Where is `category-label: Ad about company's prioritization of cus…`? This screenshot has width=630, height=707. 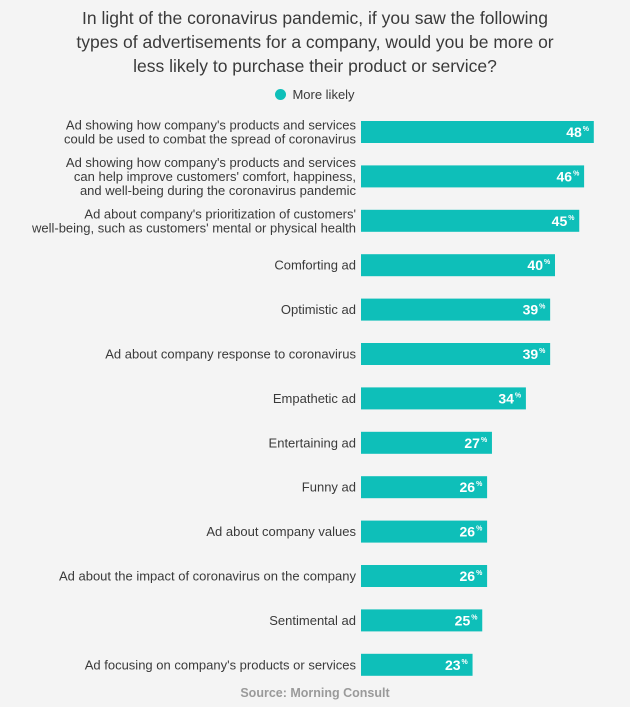 category-label: Ad about company's prioritization of cus… is located at coordinates (220, 213).